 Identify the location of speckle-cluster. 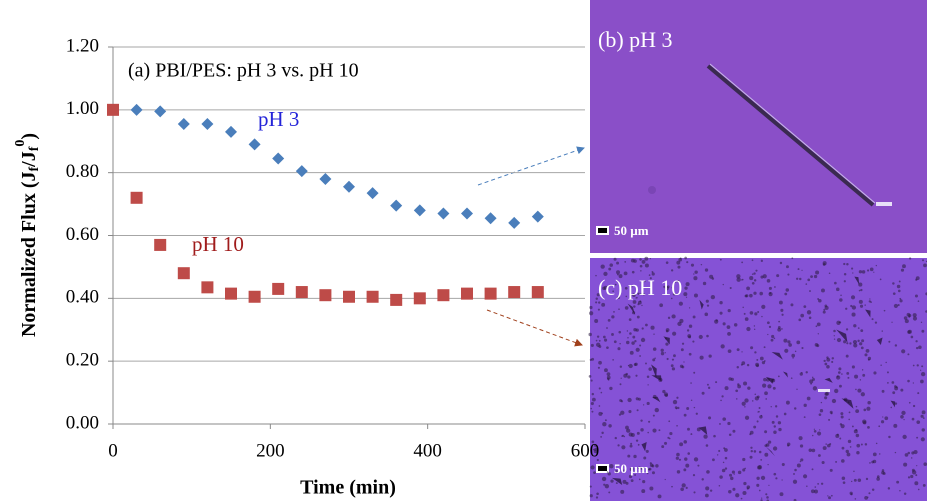
(654, 371).